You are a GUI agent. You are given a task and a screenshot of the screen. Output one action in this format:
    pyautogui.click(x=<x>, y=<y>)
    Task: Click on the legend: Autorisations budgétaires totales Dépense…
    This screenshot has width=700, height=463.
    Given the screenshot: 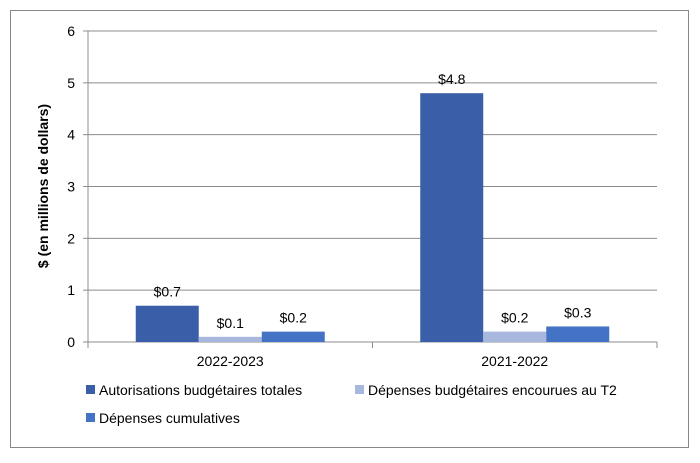 What is the action you would take?
    pyautogui.click(x=351, y=404)
    